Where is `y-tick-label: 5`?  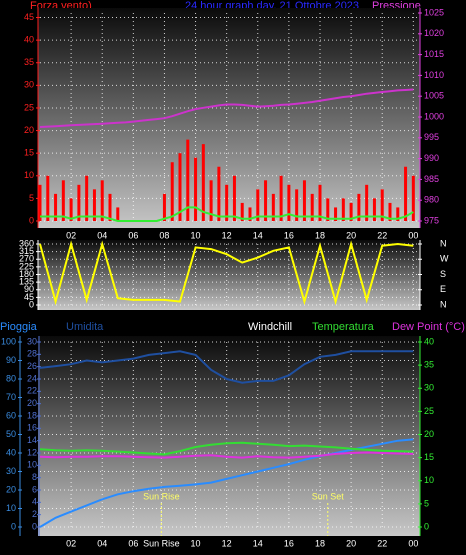
y-tick-label: 5 is located at coordinates (31, 198).